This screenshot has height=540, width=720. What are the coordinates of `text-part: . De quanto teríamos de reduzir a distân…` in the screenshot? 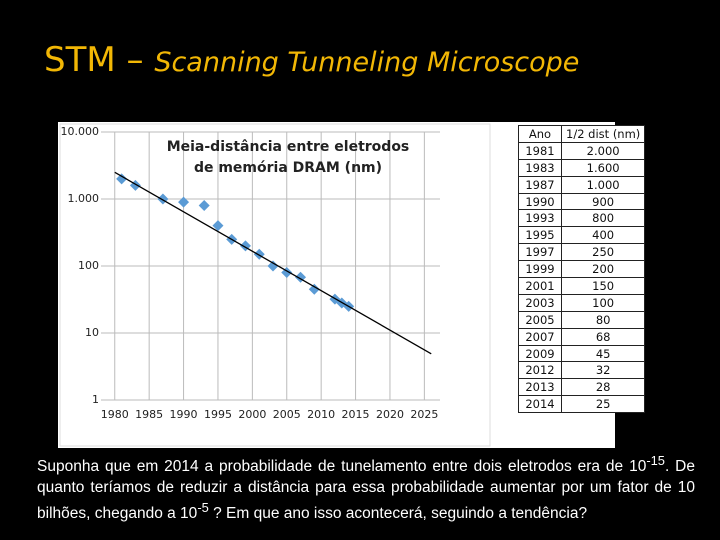 It's located at (366, 490).